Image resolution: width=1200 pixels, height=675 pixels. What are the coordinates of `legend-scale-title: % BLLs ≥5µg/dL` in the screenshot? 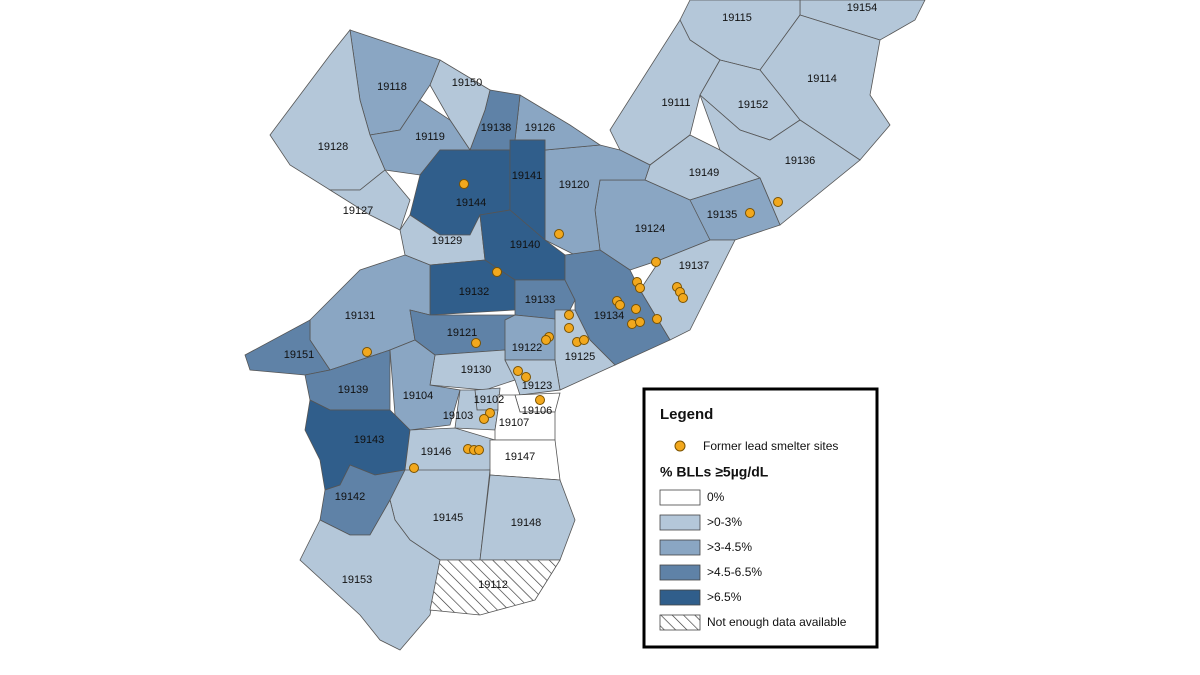 It's located at (714, 472).